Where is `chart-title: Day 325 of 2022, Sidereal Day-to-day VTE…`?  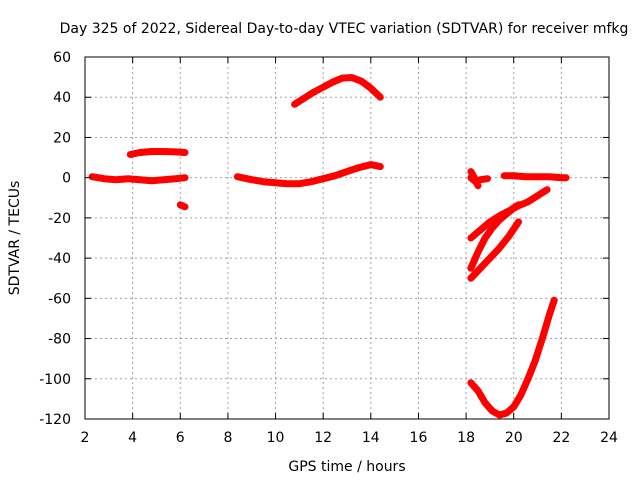
chart-title: Day 325 of 2022, Sidereal Day-to-day VTE… is located at coordinates (344, 29).